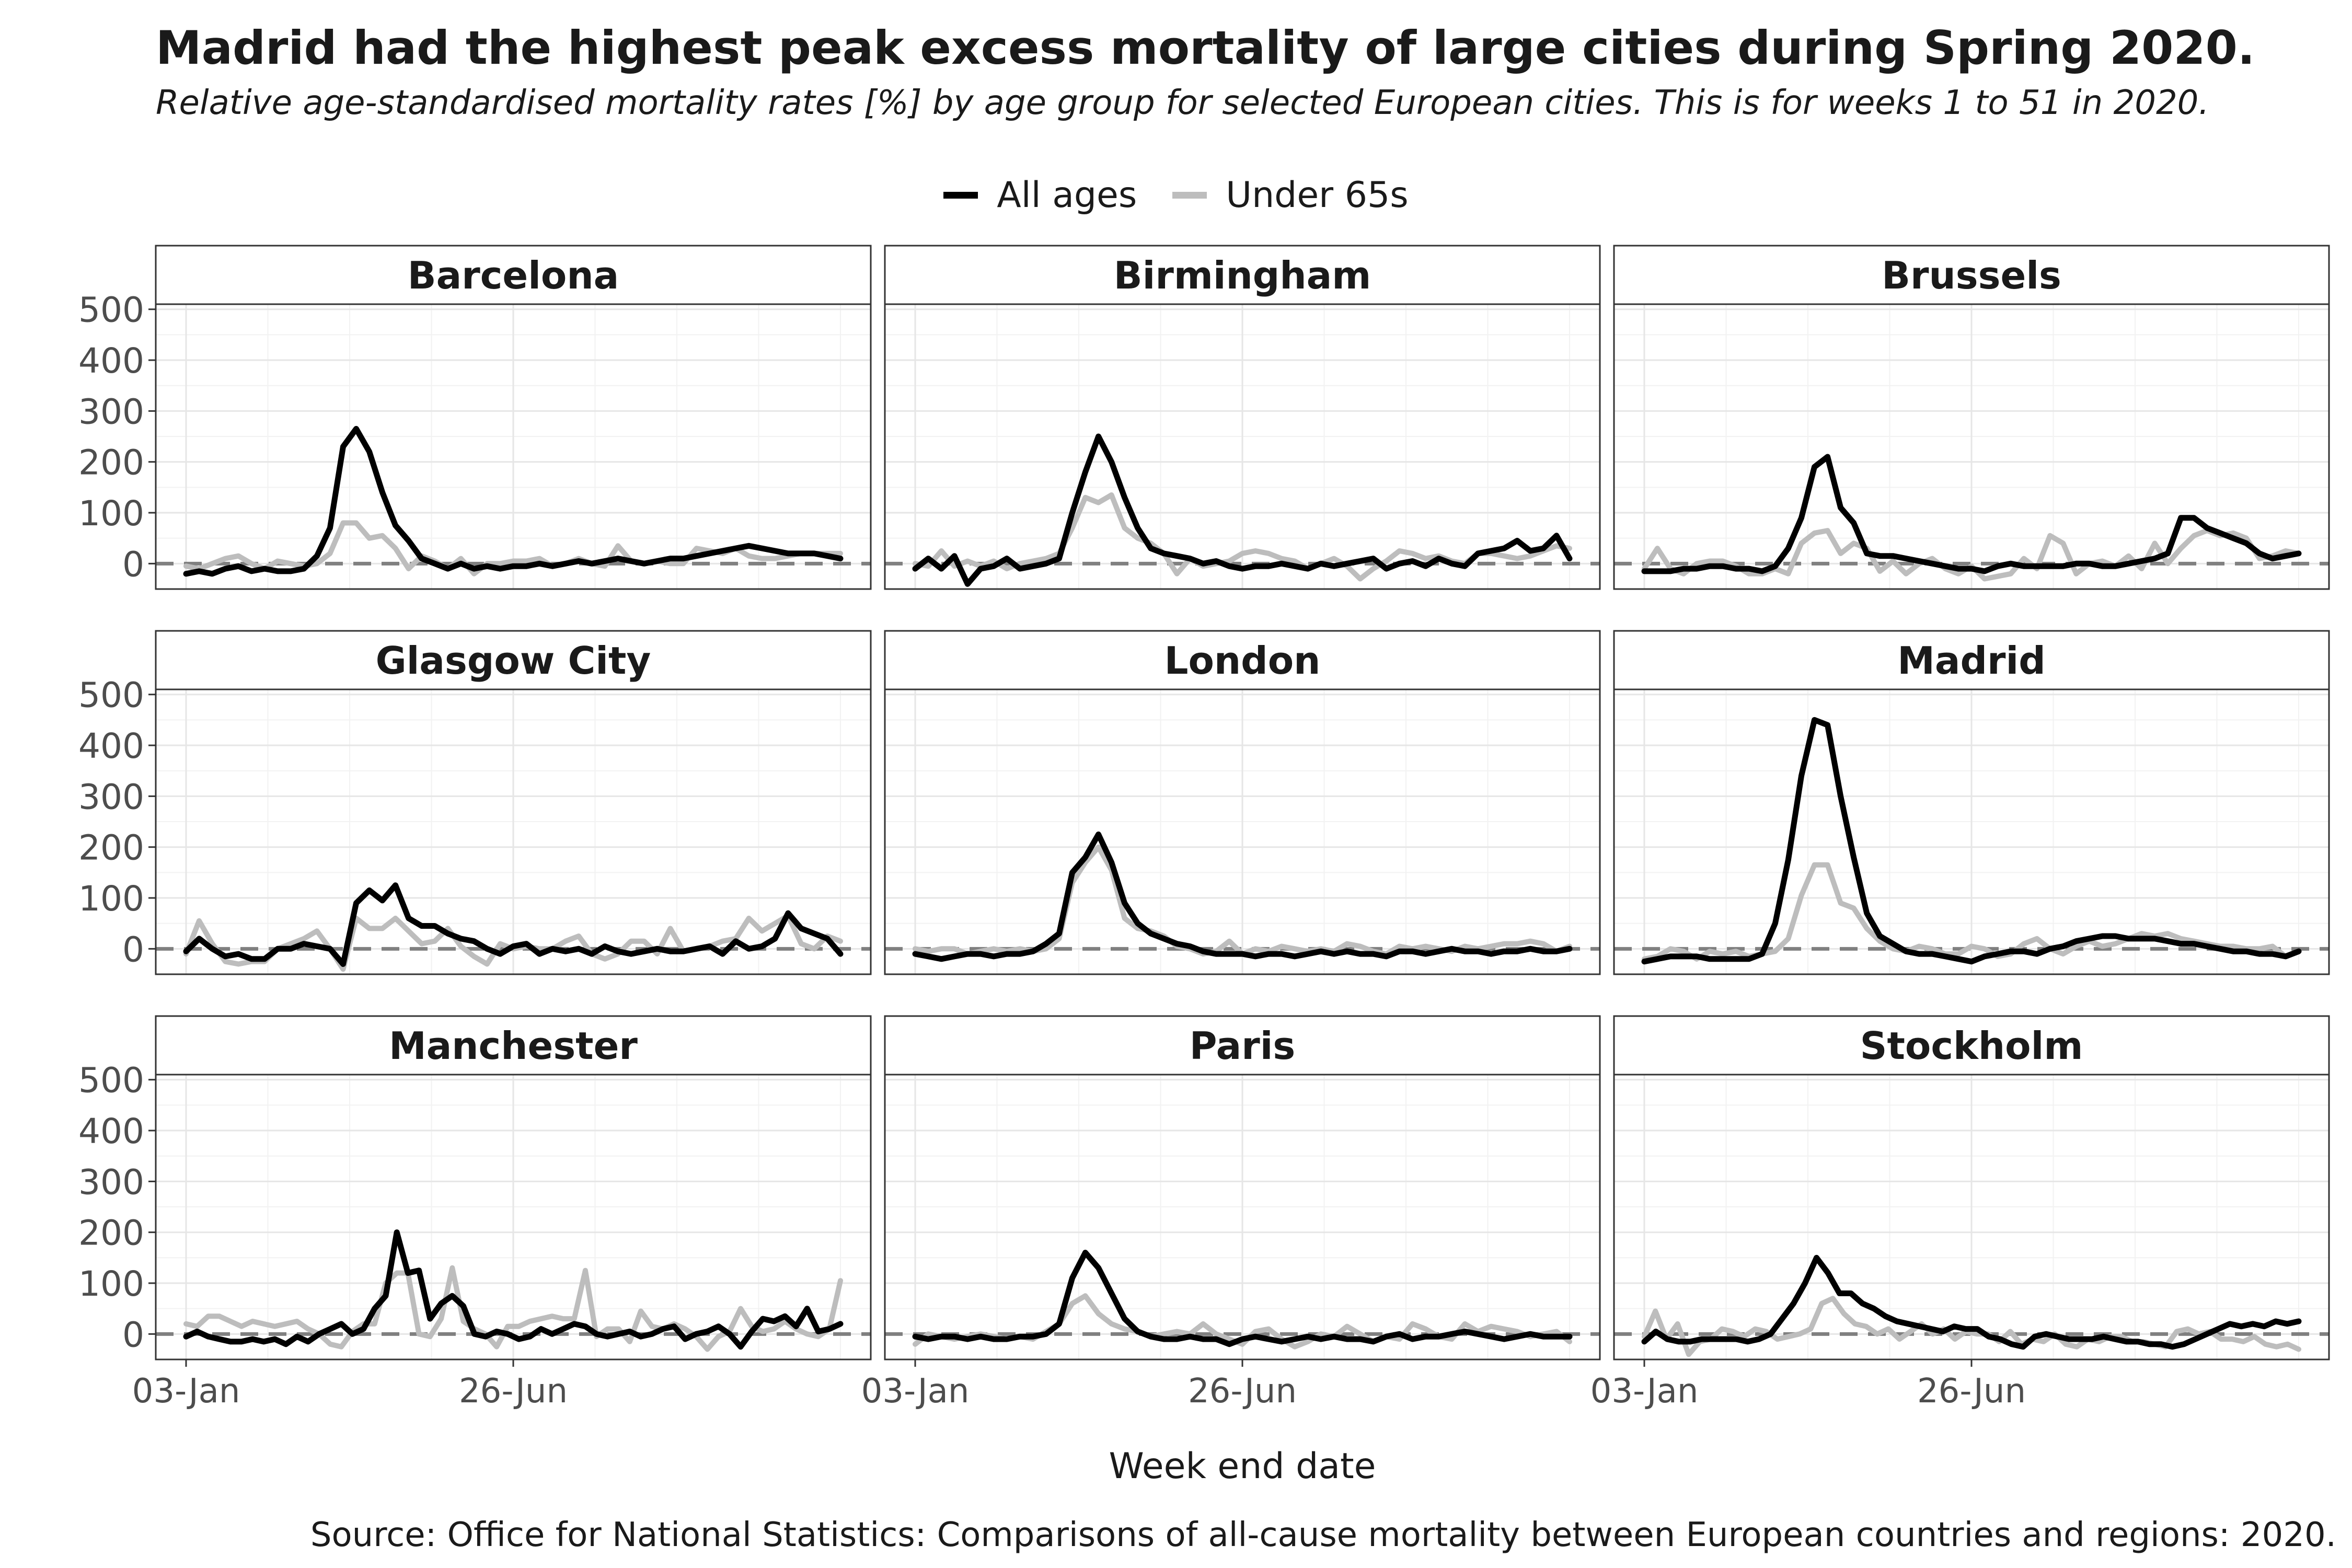 This screenshot has height=1568, width=2352. Describe the element at coordinates (1189, 195) in the screenshot. I see `legend-key-under-65s` at that location.